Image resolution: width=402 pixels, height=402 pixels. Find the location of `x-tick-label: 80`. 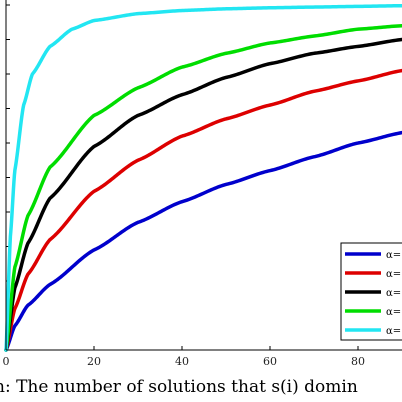

x-tick-label: 80 is located at coordinates (358, 361).